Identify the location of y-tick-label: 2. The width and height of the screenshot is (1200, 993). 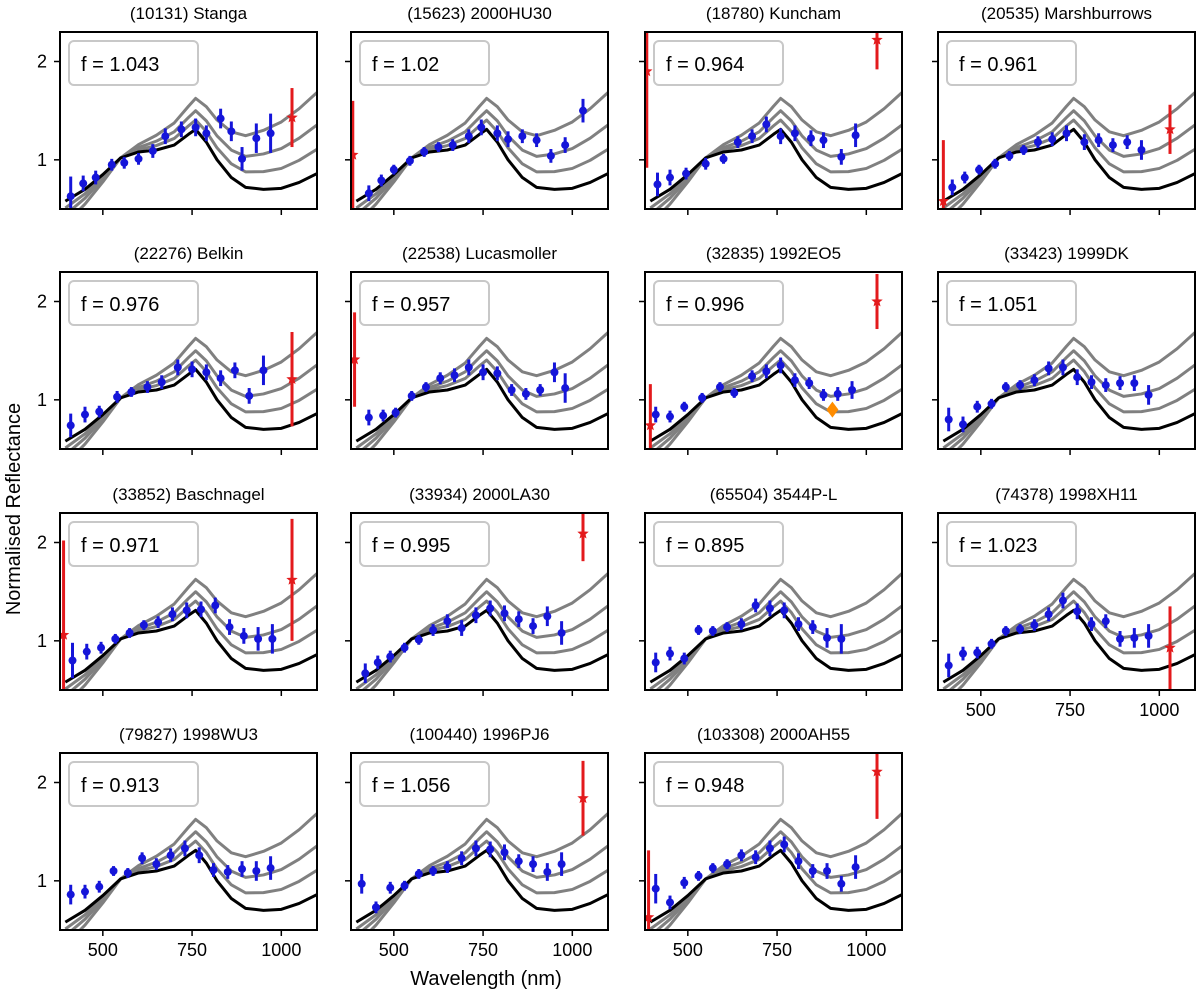
(42, 543).